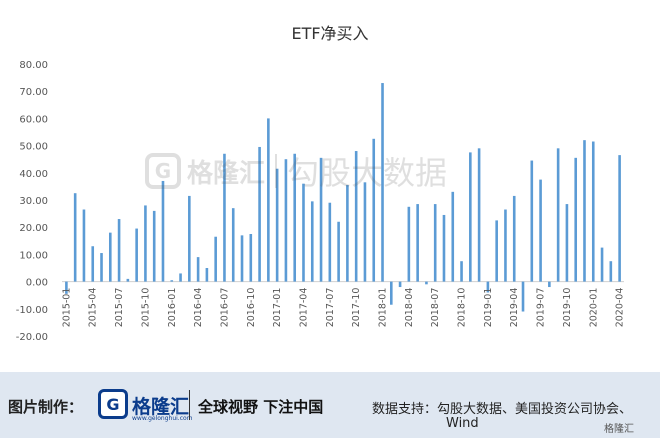  Describe the element at coordinates (189, 405) in the screenshot. I see `footer-divider` at that location.